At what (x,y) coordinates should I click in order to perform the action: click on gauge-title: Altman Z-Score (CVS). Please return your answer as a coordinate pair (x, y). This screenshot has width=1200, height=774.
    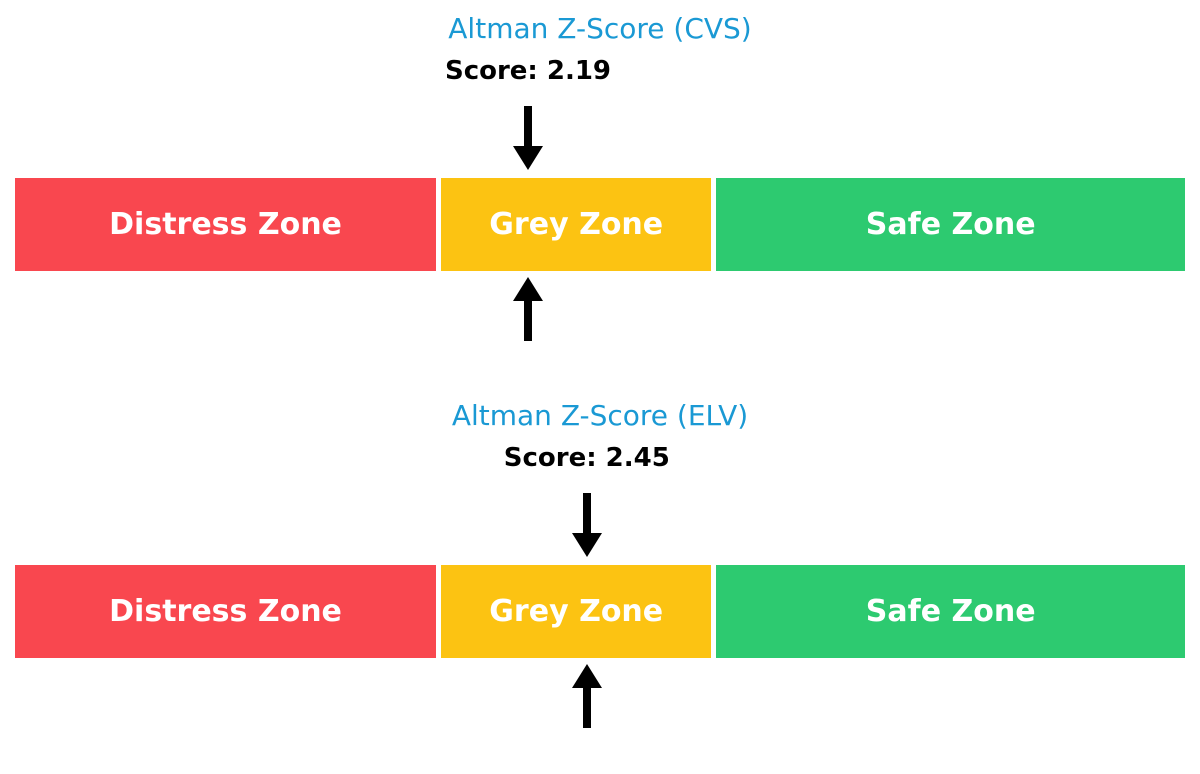
    Looking at the image, I should click on (600, 28).